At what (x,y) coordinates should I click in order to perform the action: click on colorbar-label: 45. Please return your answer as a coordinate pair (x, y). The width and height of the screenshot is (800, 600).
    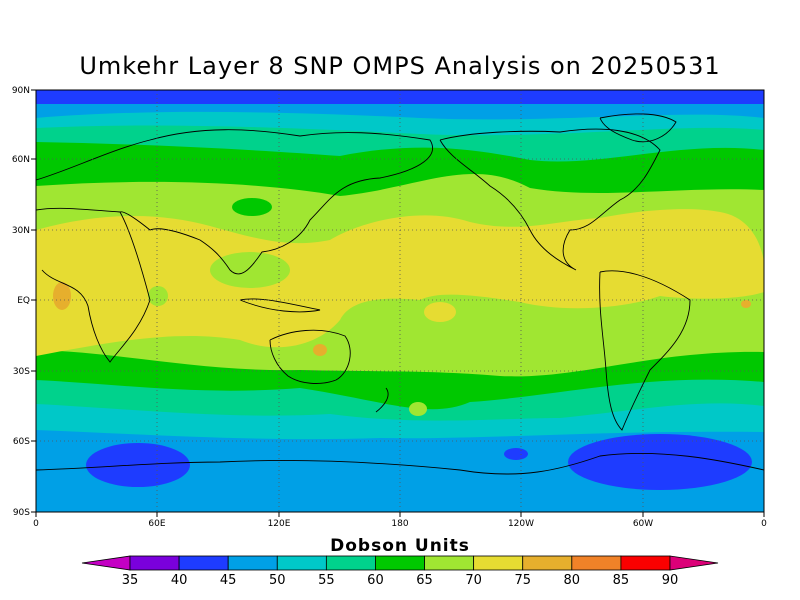
    Looking at the image, I should click on (228, 580).